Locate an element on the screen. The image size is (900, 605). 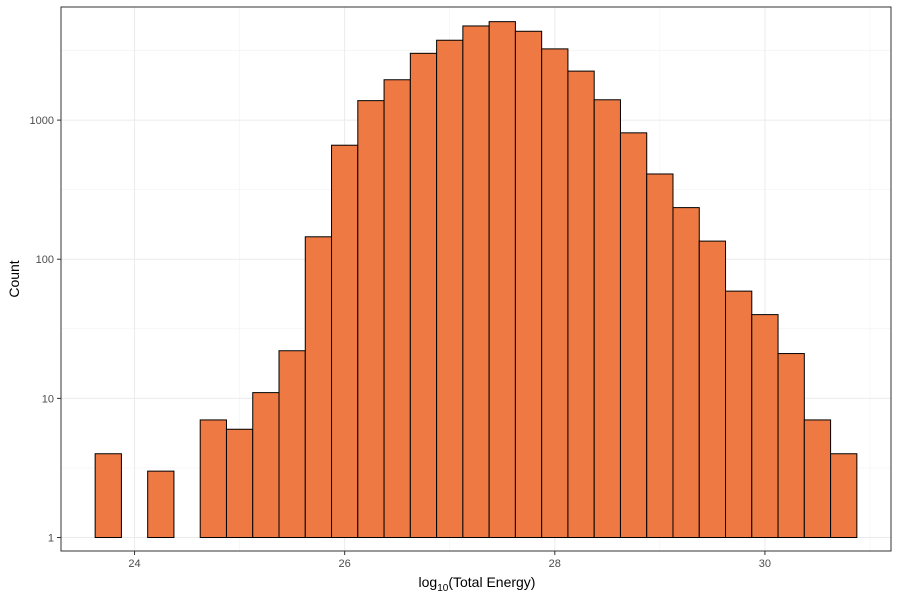
y-tick-label: 1000 is located at coordinates (42, 121).